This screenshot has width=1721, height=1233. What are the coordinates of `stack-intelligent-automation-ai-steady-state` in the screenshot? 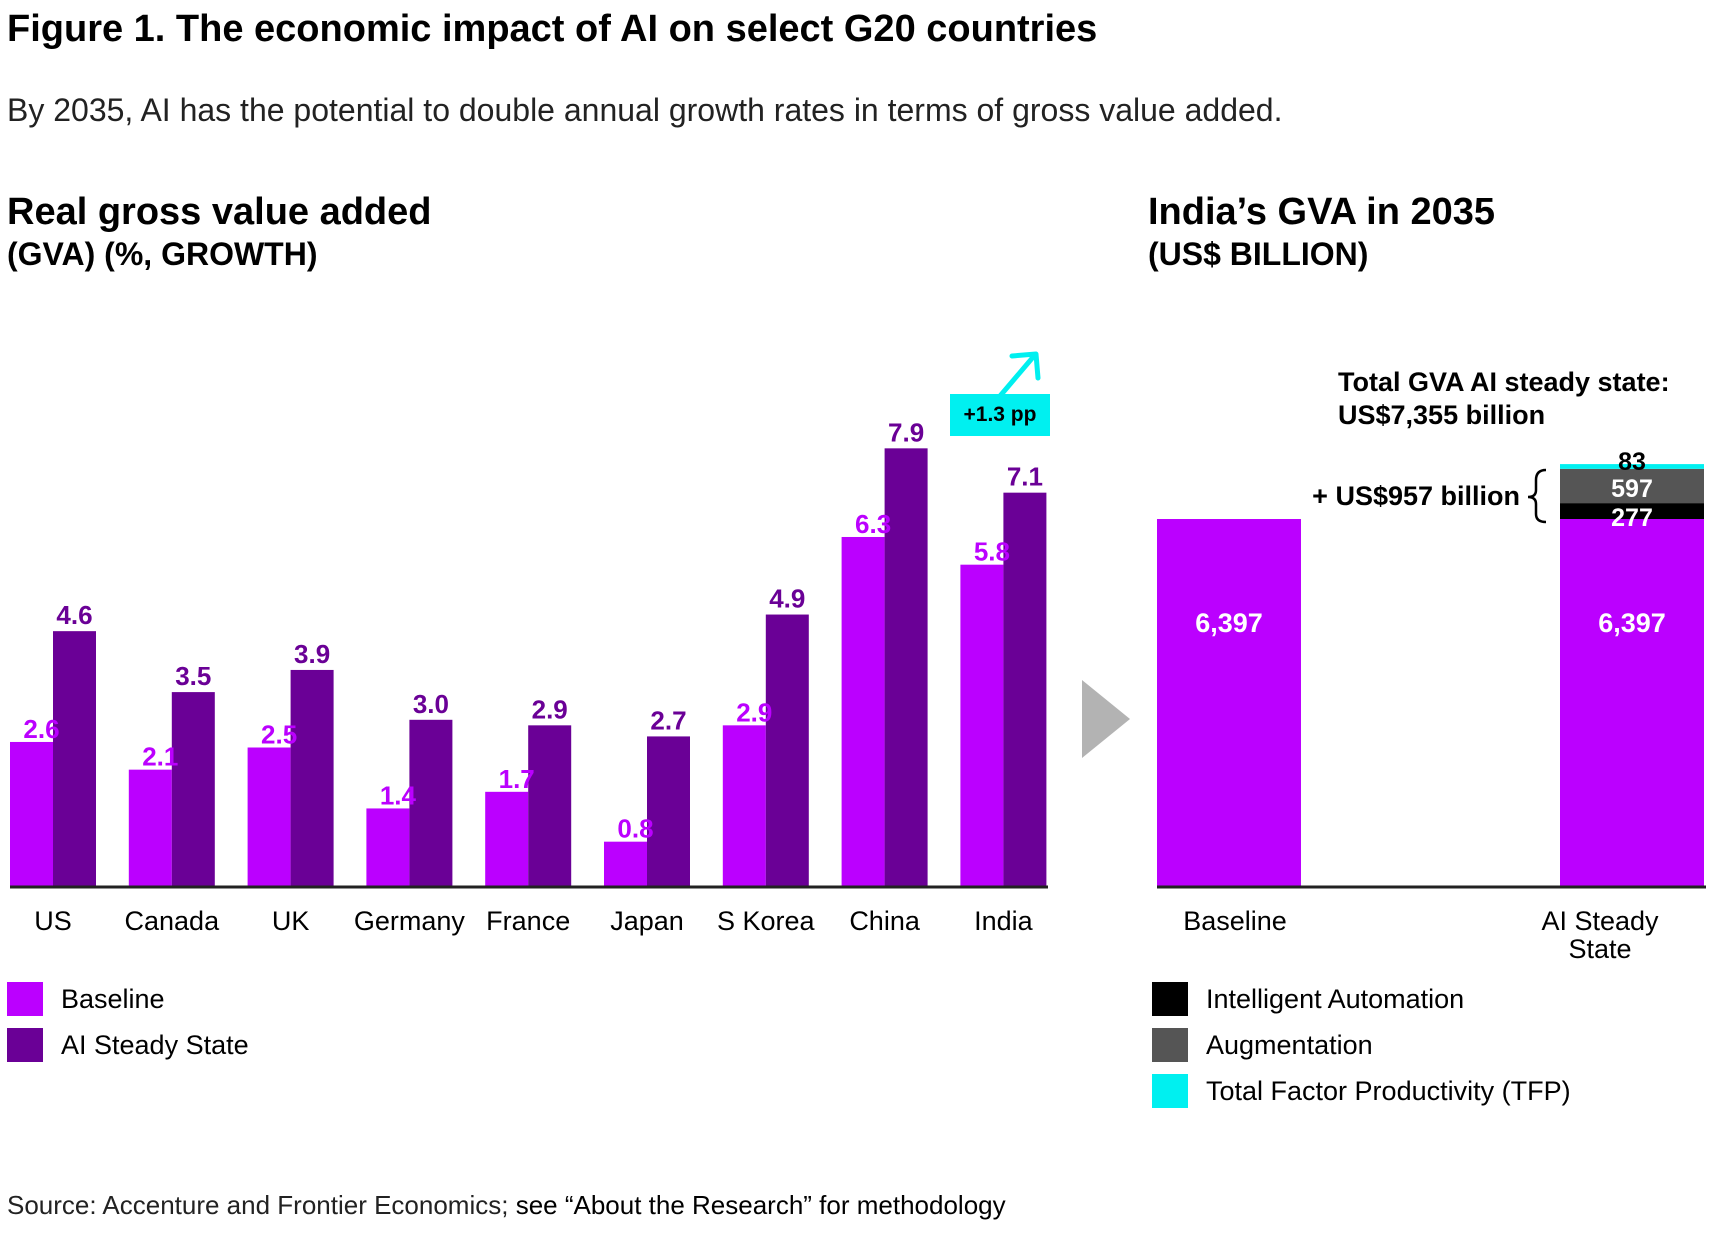 It's located at (1632, 511).